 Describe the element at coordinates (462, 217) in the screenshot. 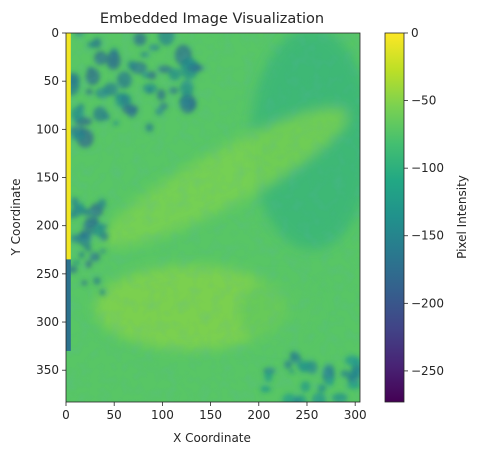

I see `colorbar-label: Pixel Intensity` at that location.